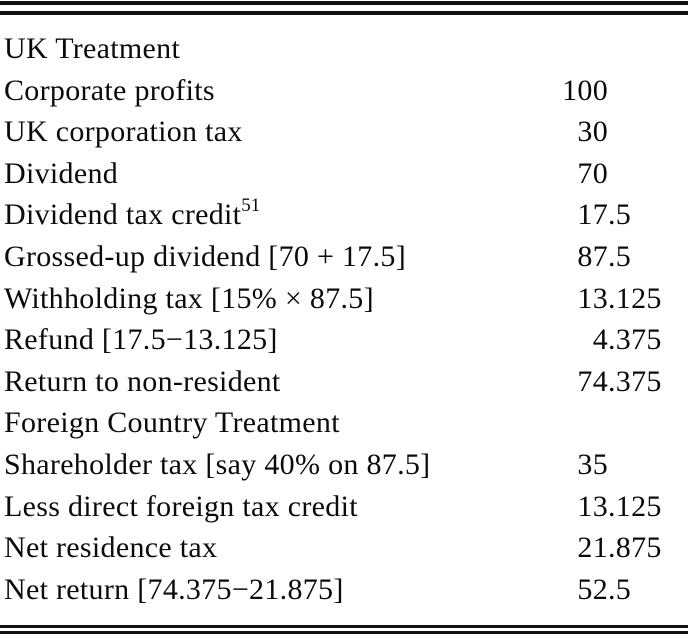 This screenshot has width=688, height=643. I want to click on row-uk-corporation-tax: UK corporation tax 30, so click(344, 132).